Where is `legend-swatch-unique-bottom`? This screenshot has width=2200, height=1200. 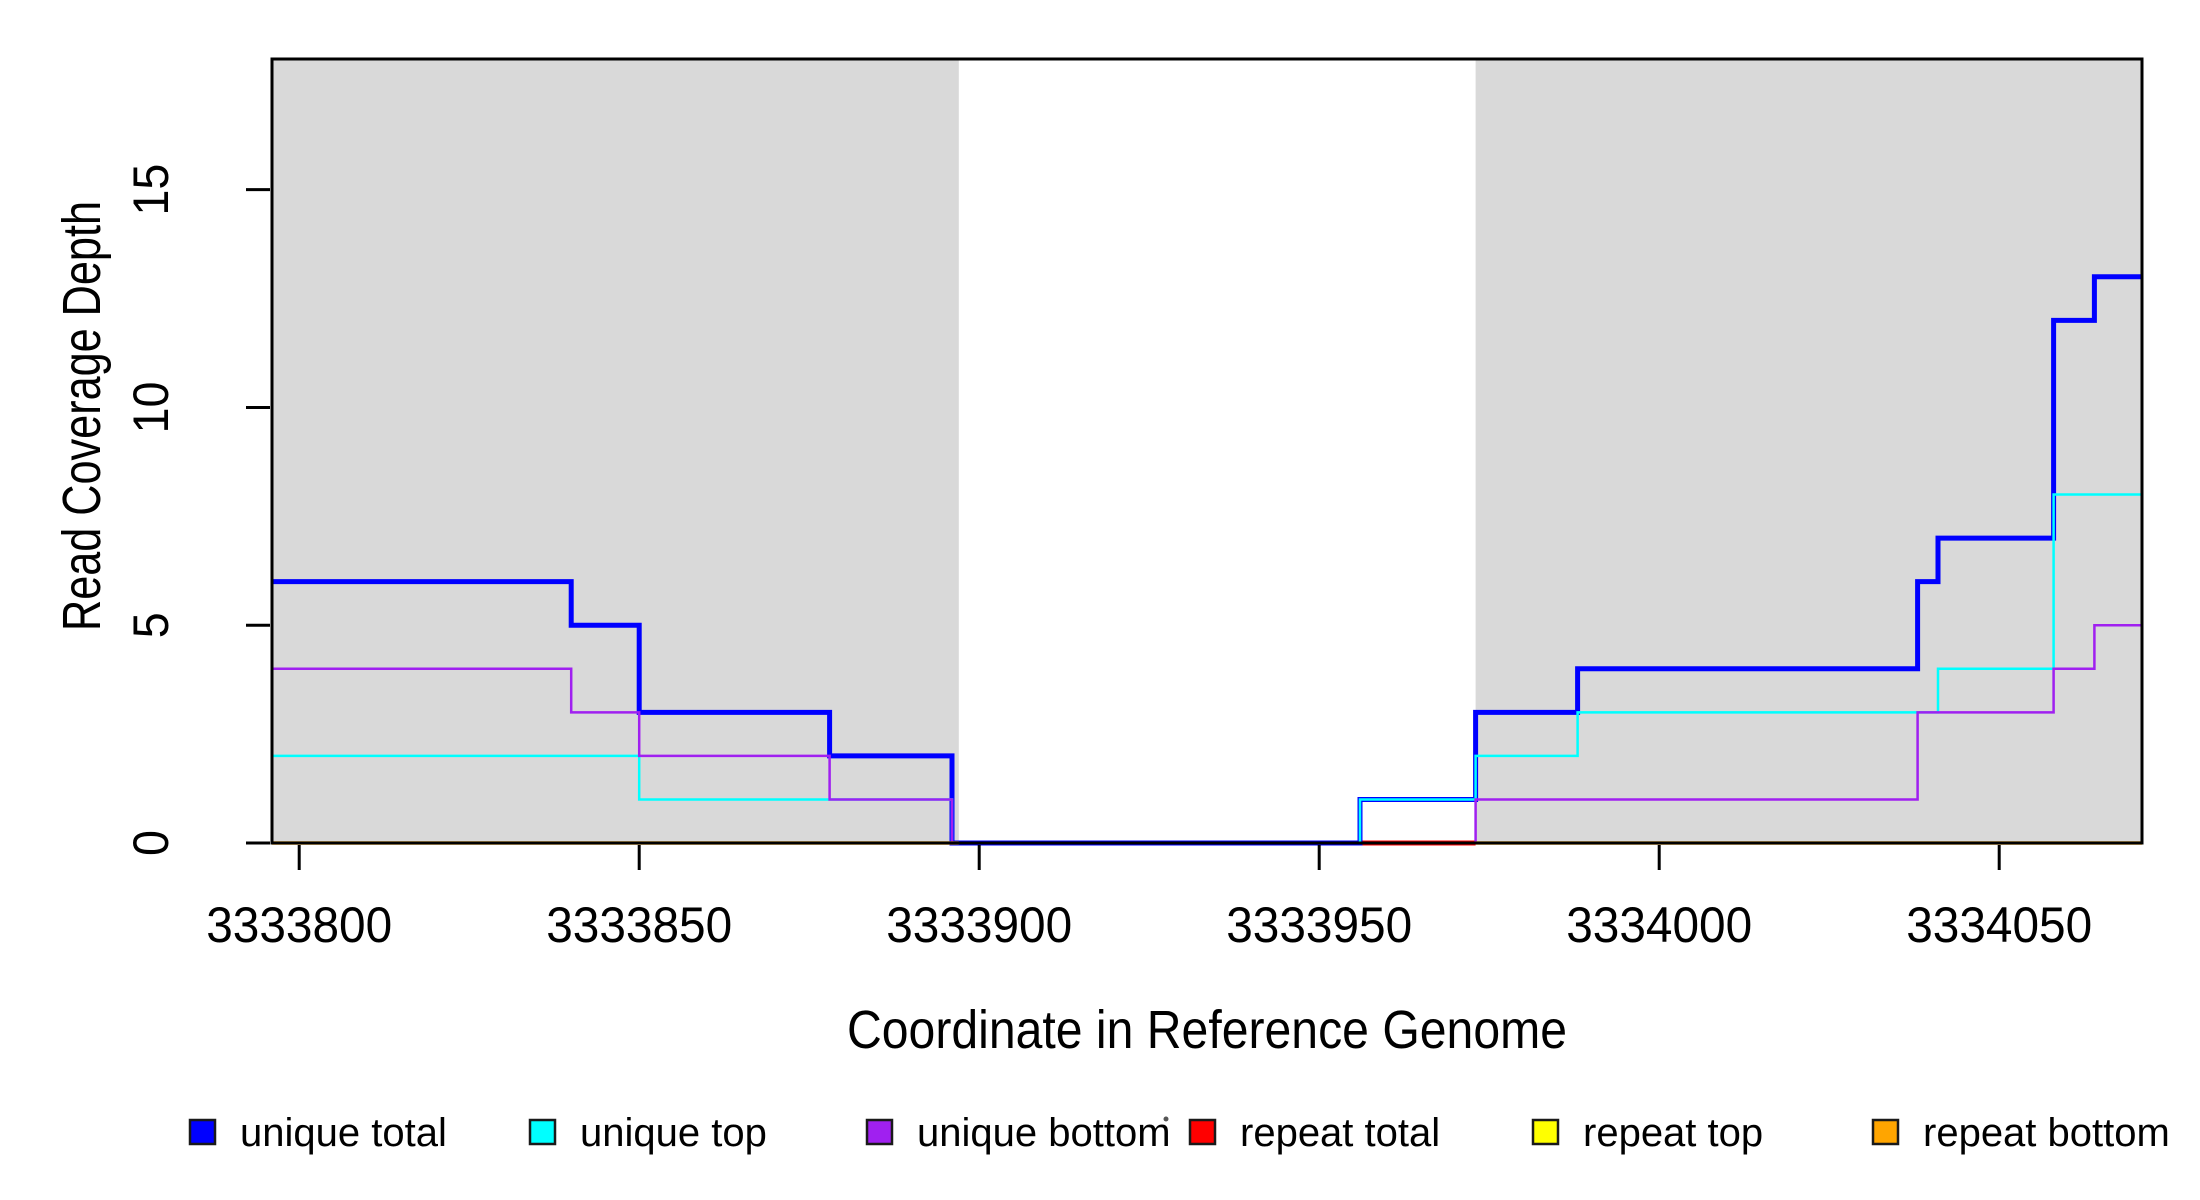 legend-swatch-unique-bottom is located at coordinates (879, 1132).